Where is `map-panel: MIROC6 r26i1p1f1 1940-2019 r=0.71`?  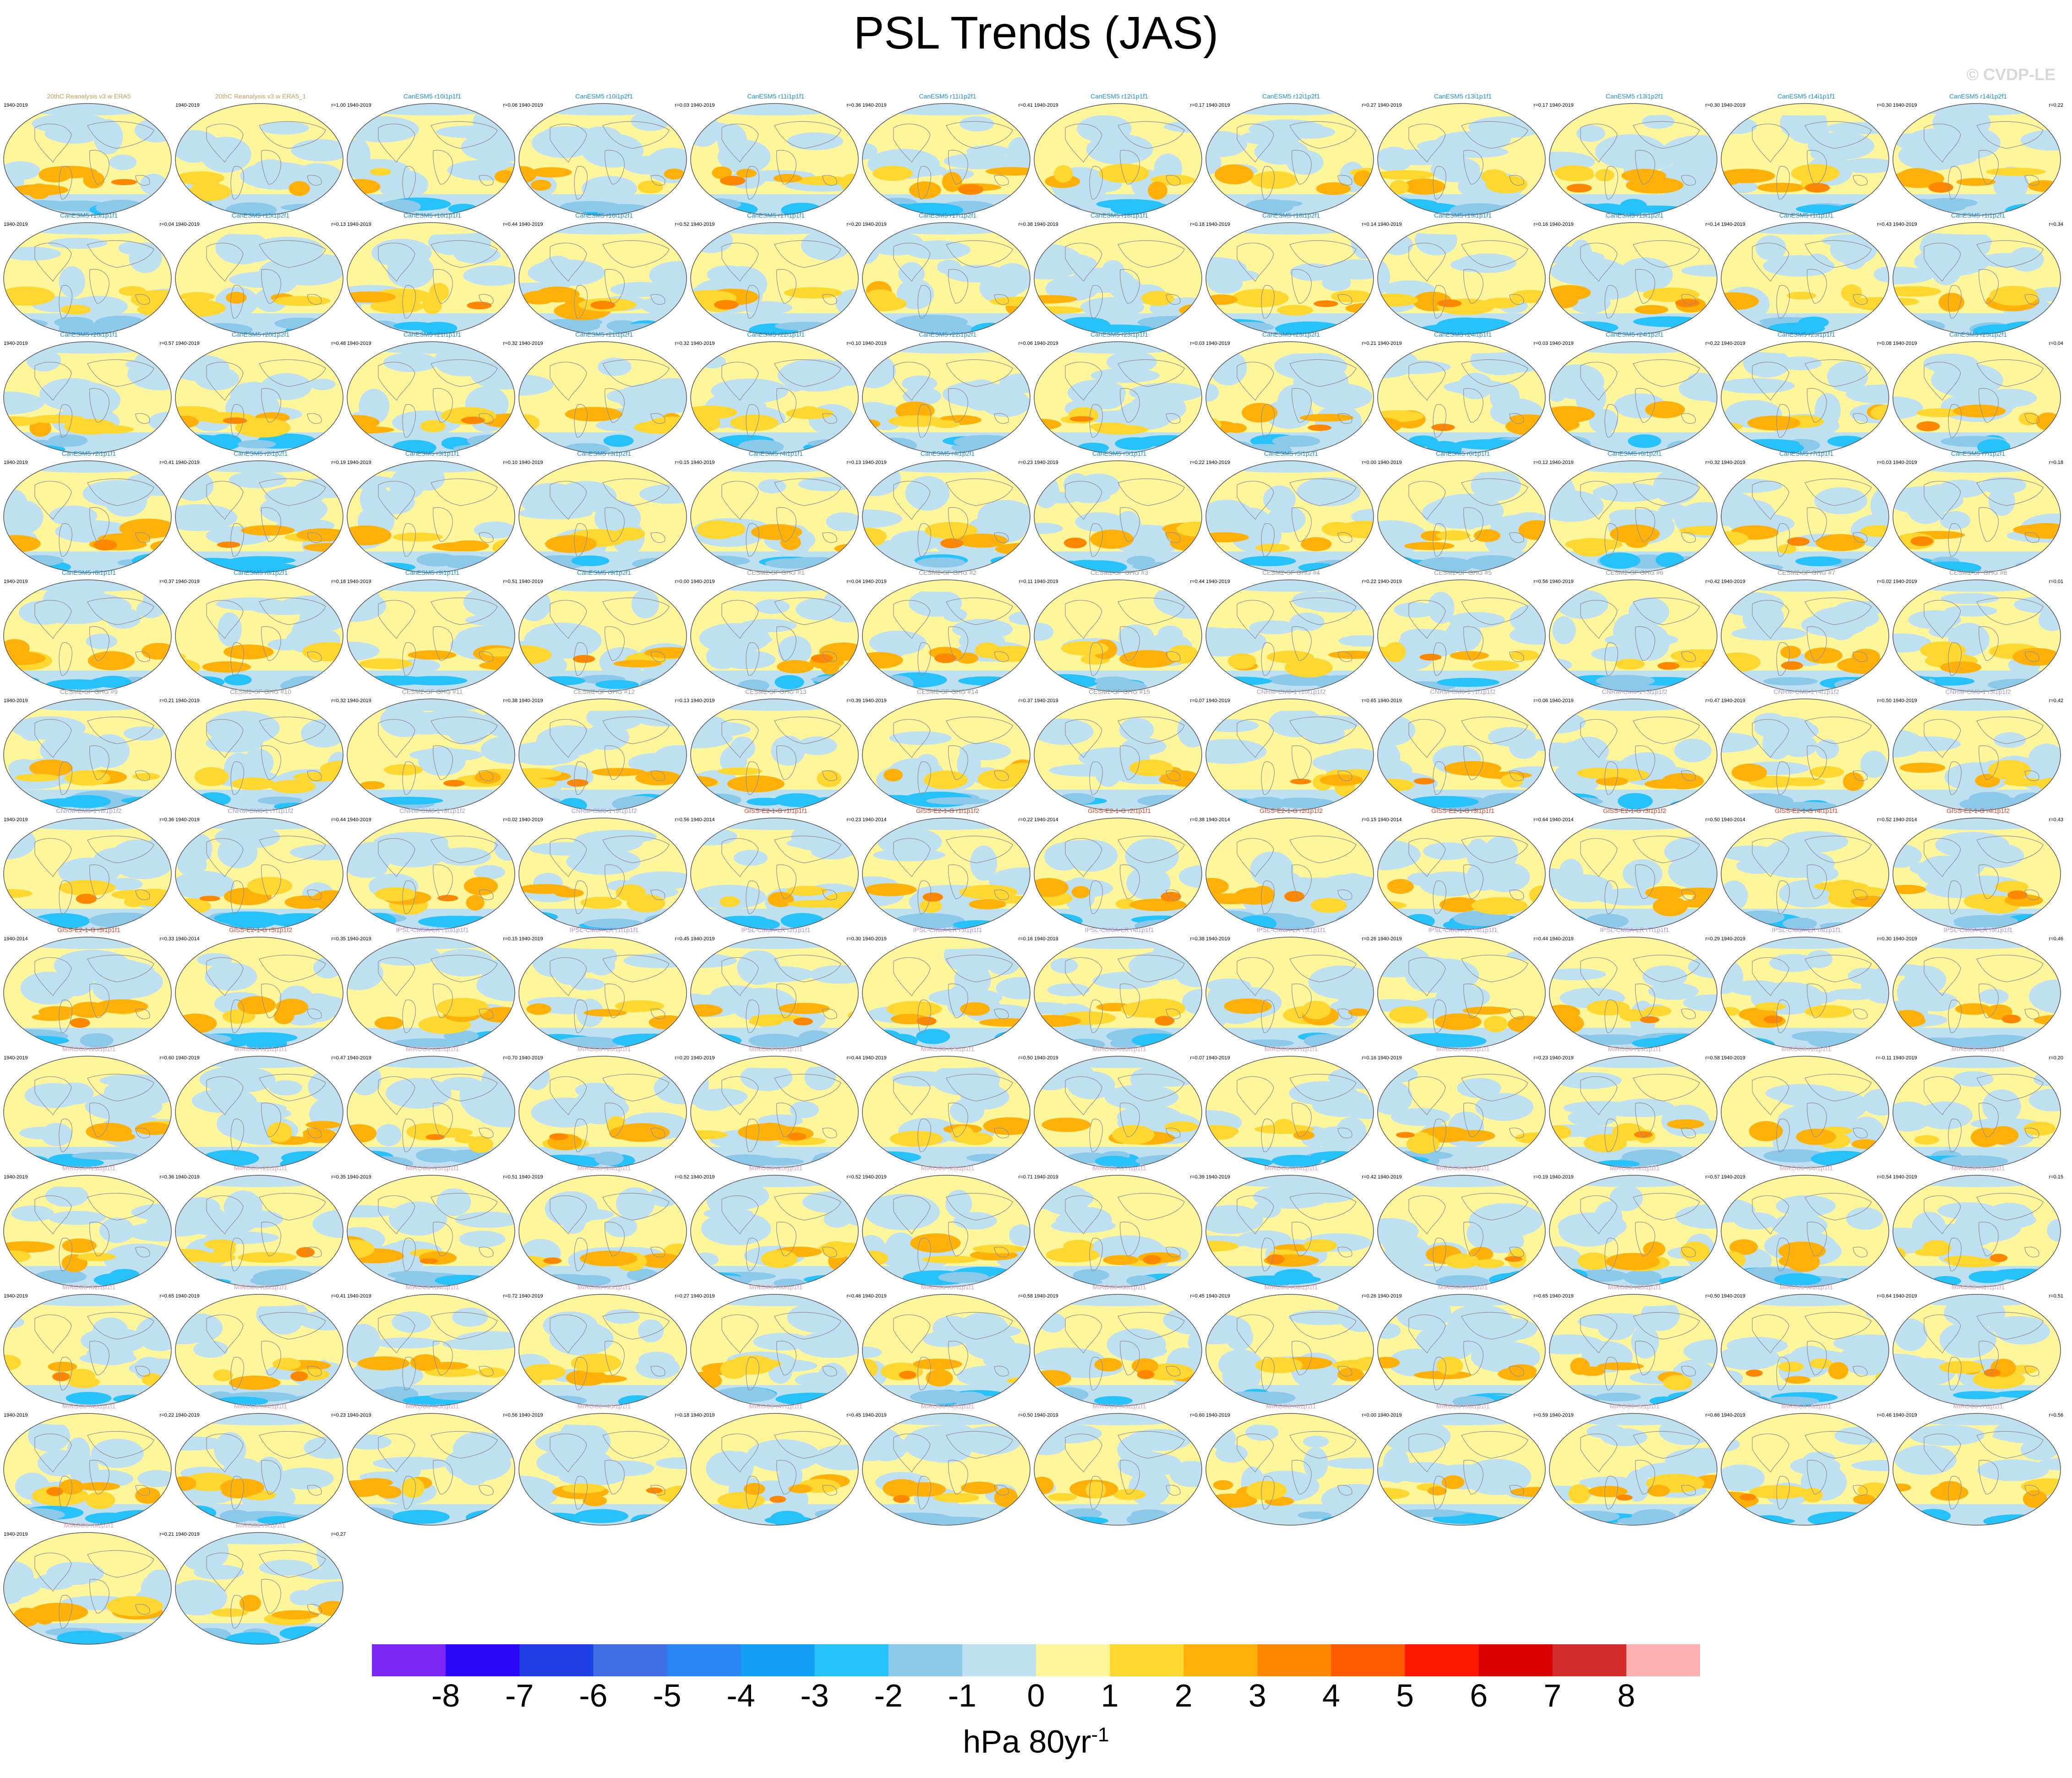 map-panel: MIROC6 r26i1p1f1 1940-2019 r=0.71 is located at coordinates (948, 1226).